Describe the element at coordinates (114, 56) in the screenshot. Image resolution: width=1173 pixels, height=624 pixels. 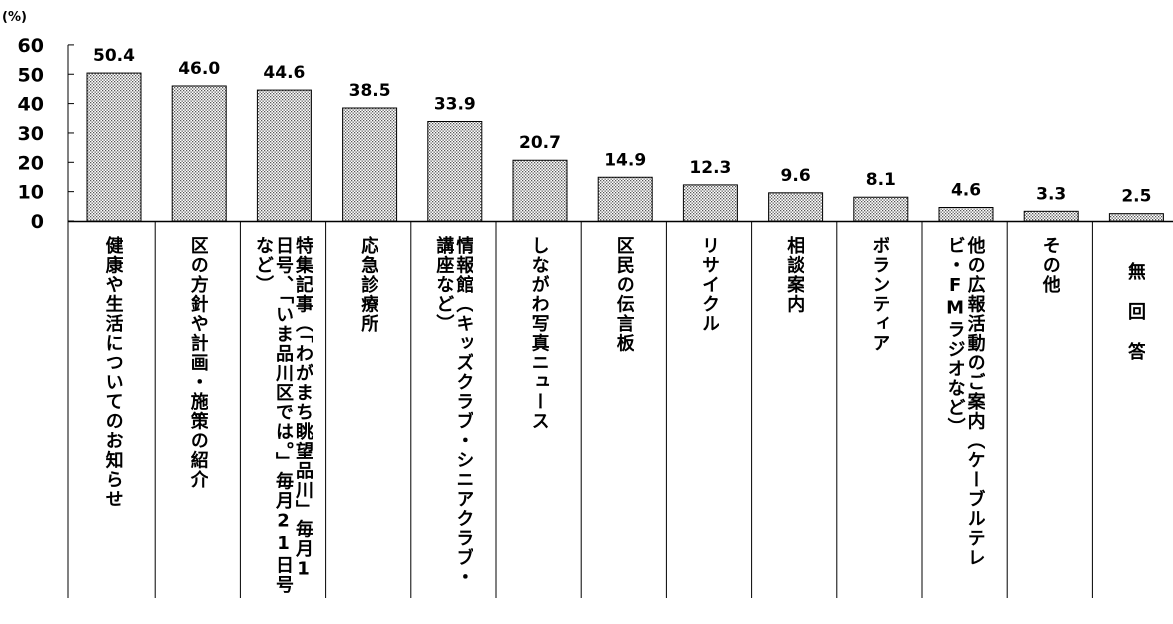
I see `bar-value-label: 50.4` at that location.